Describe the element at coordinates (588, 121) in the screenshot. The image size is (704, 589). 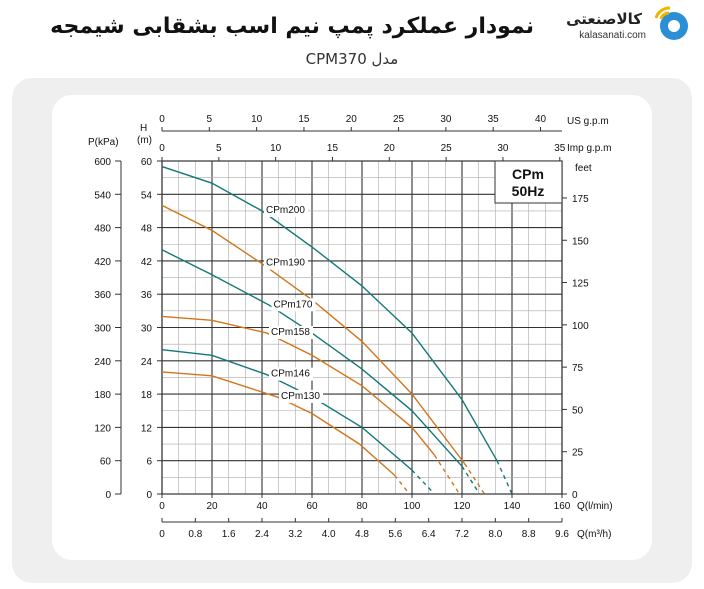
I see `us-gpm-label: US g.p.m` at that location.